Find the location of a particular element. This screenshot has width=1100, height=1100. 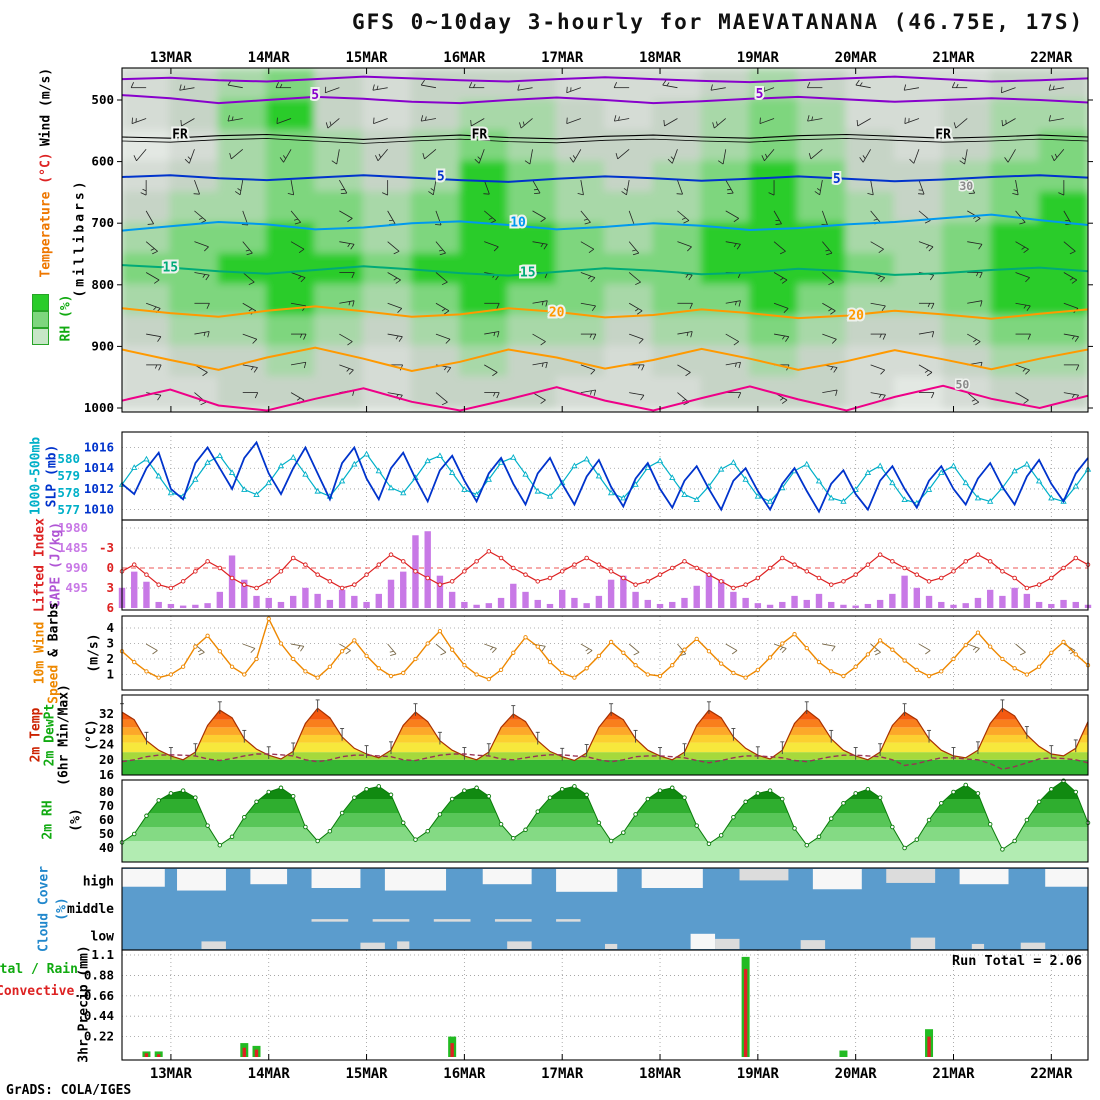

svg-text: 0 is located at coordinates (110, 567).